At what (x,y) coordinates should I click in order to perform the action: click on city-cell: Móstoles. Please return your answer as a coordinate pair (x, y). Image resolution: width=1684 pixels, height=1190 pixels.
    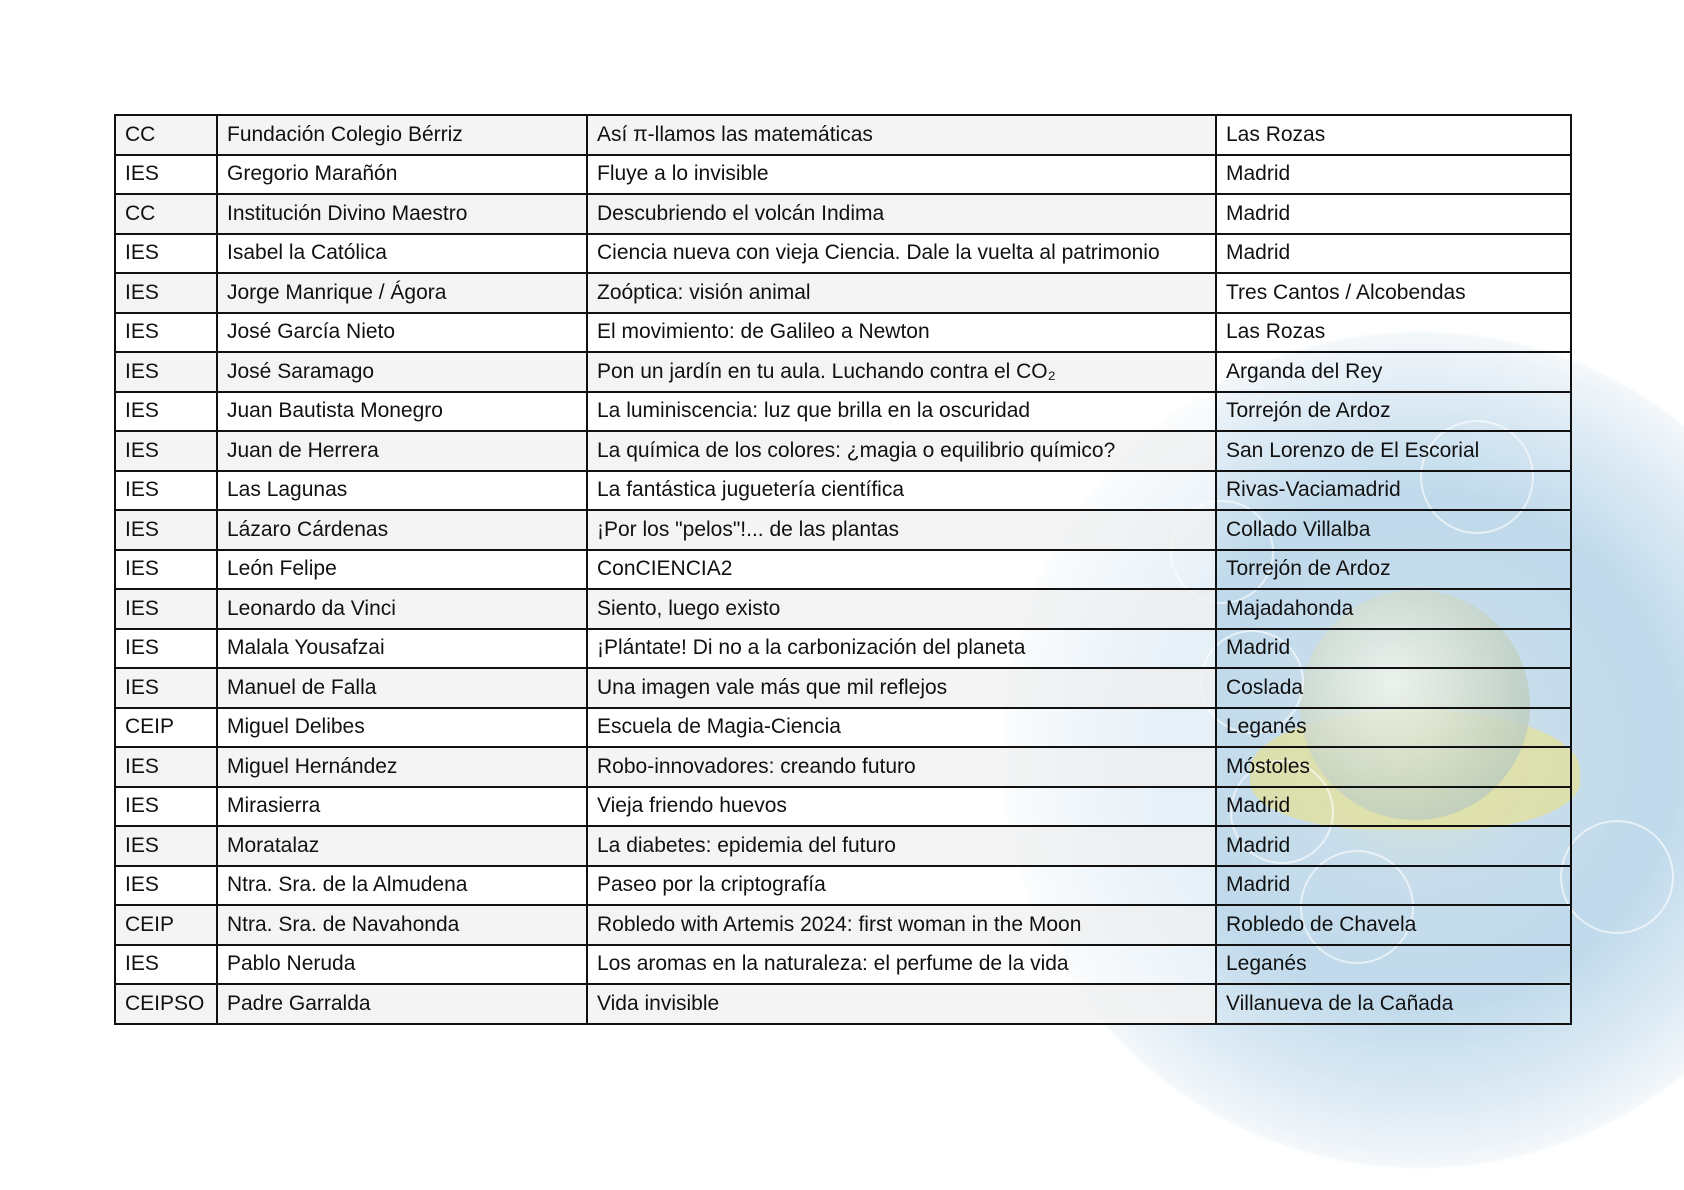
    Looking at the image, I should click on (1393, 767).